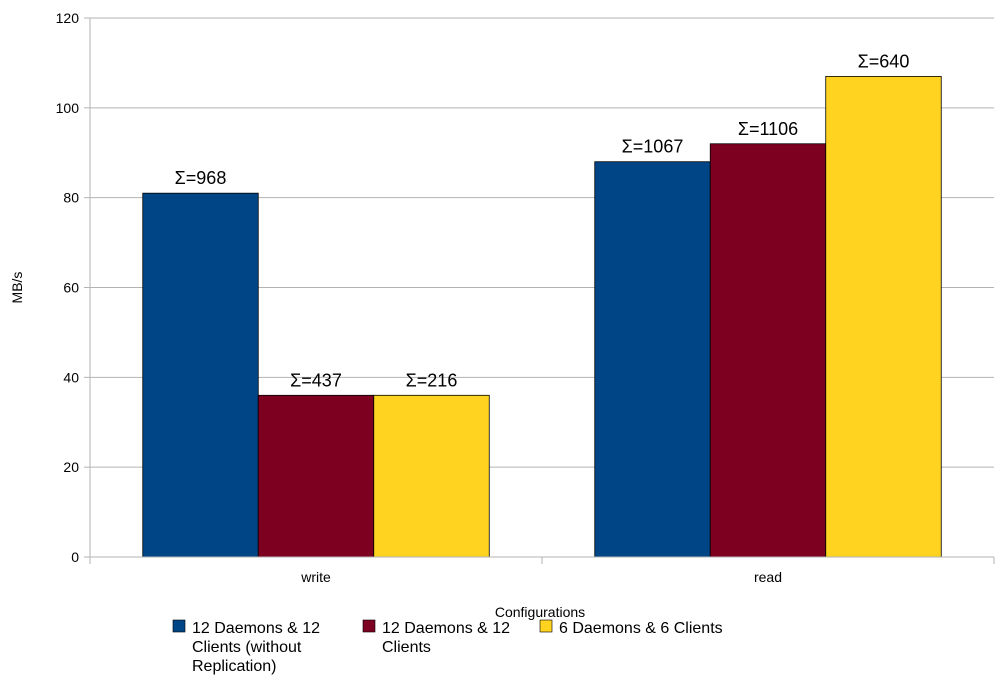 The height and width of the screenshot is (680, 1006). Describe the element at coordinates (68, 108) in the screenshot. I see `y-tick-label: 100` at that location.